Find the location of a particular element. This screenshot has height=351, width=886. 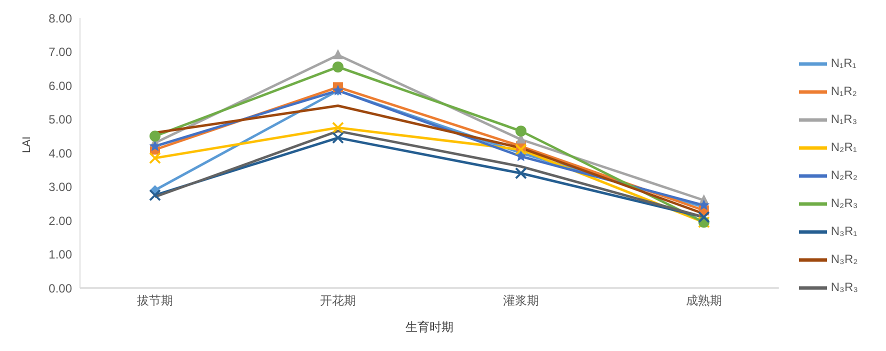

legend-label: N₁R₁ is located at coordinates (843, 63).